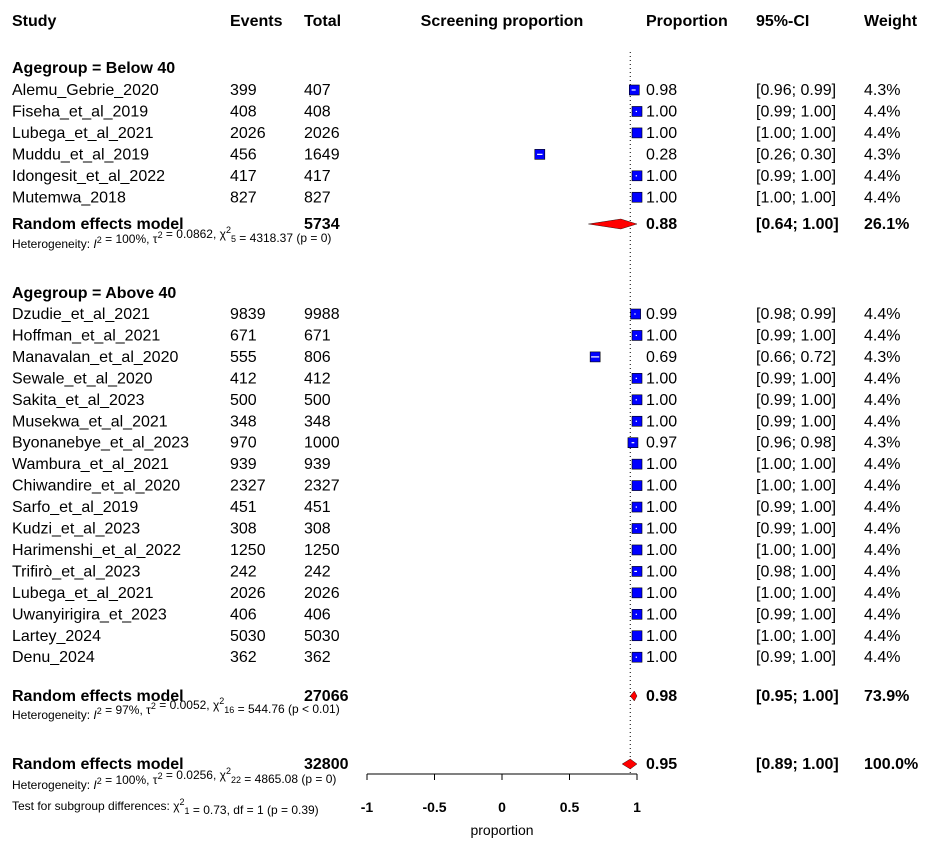  I want to click on summary-total: 5734, so click(322, 224).